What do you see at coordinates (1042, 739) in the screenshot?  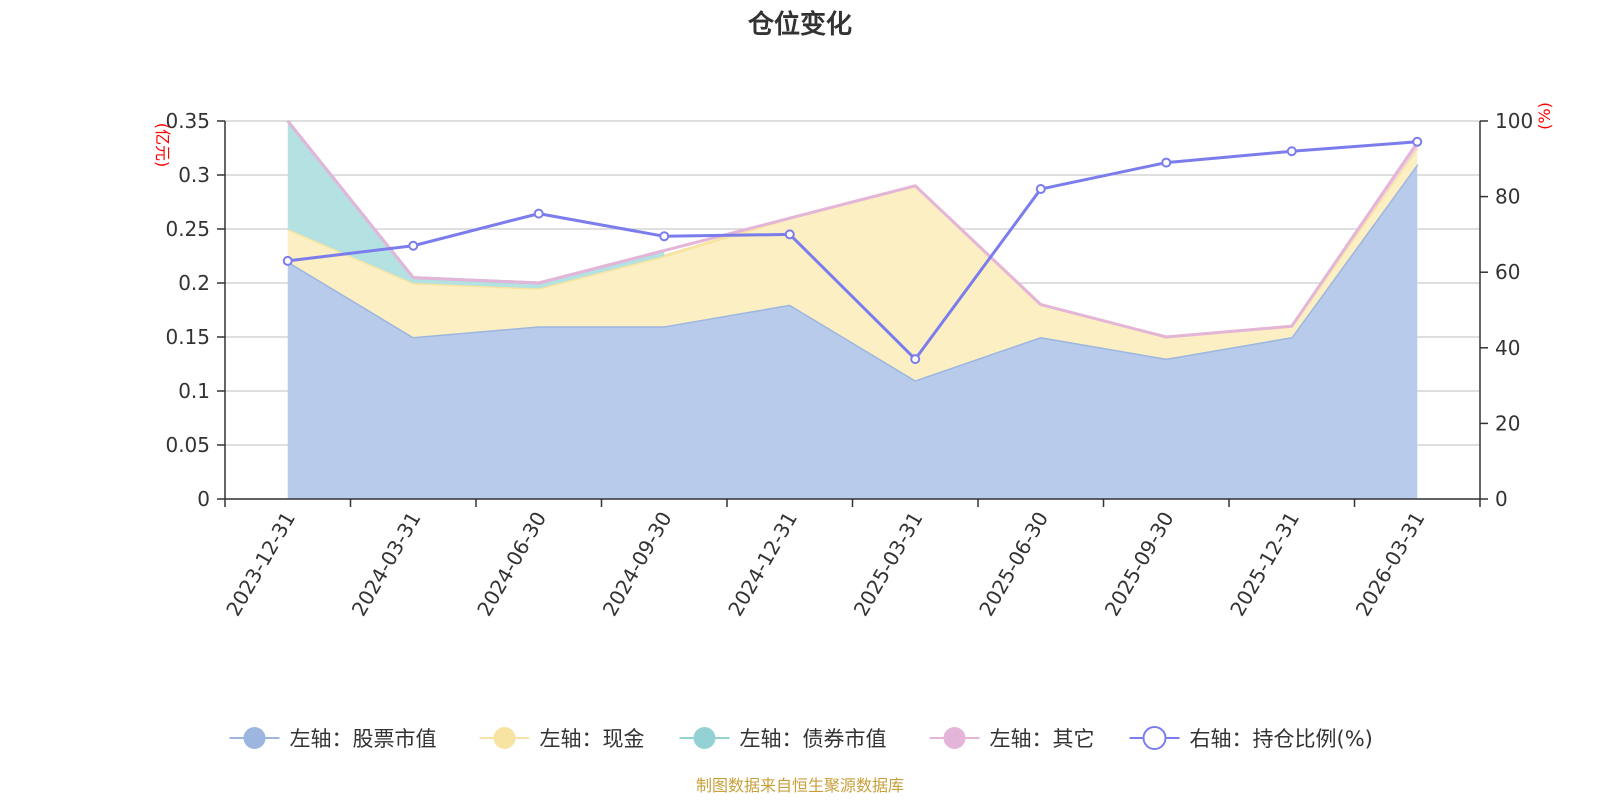 I see `legend-label: 左轴：其它` at bounding box center [1042, 739].